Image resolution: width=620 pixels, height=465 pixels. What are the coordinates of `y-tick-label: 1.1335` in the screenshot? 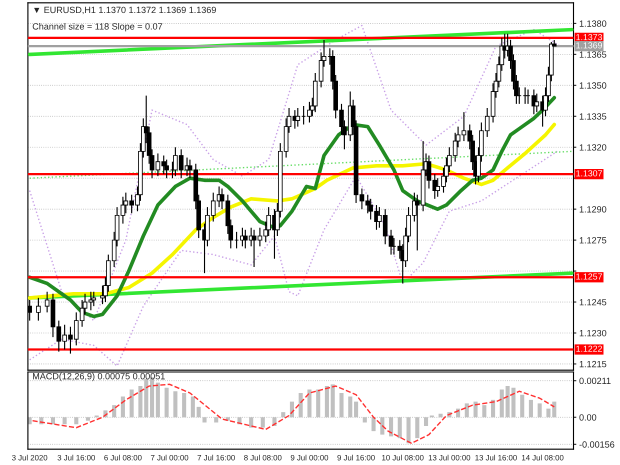 It's located at (593, 116).